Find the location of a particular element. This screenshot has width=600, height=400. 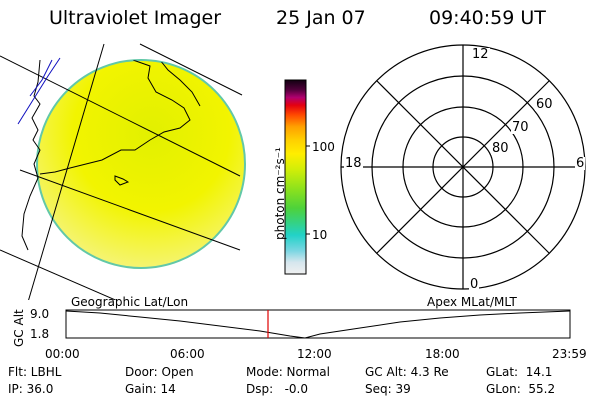

timeline-x-tick: 23:59 is located at coordinates (569, 354).